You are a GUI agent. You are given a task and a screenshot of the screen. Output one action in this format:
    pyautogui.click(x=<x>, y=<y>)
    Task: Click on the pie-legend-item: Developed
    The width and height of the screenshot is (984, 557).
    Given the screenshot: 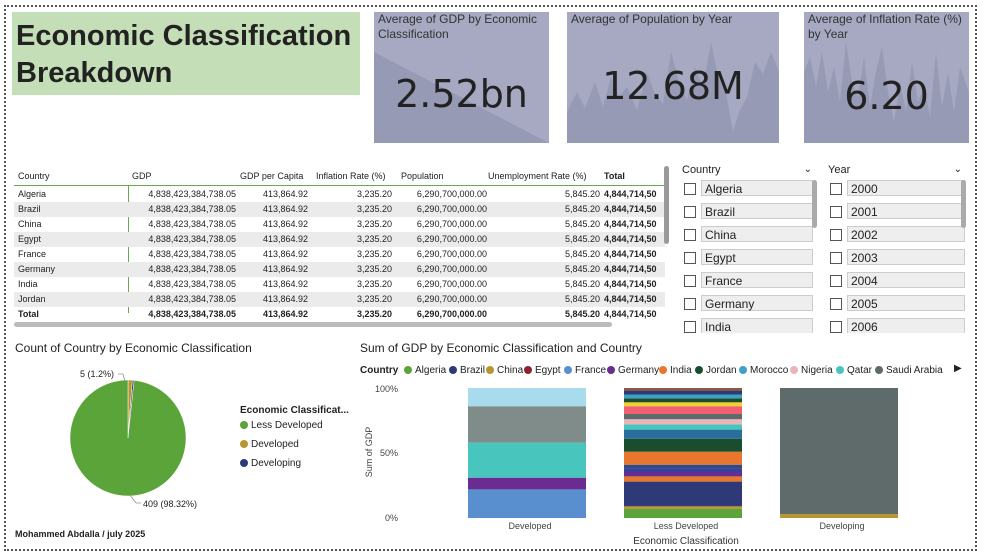 What is the action you would take?
    pyautogui.click(x=269, y=445)
    